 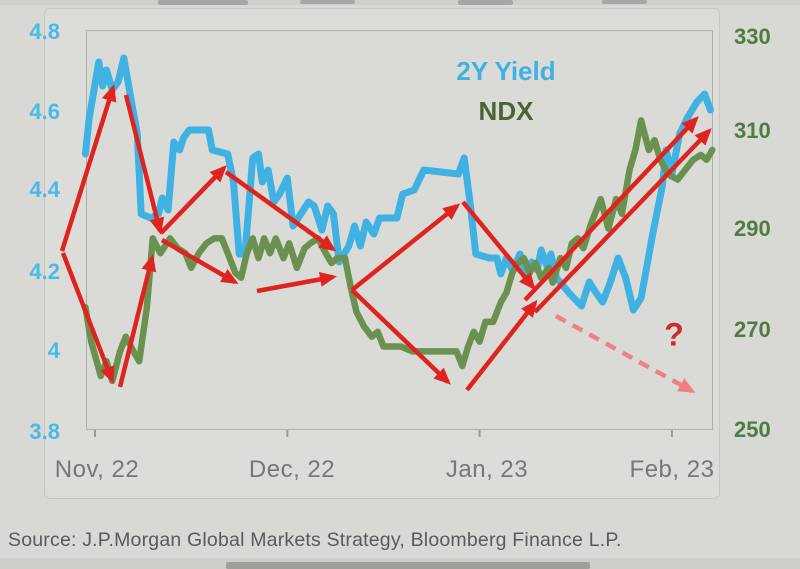 What do you see at coordinates (44, 189) in the screenshot?
I see `left-axis-label: 4.4` at bounding box center [44, 189].